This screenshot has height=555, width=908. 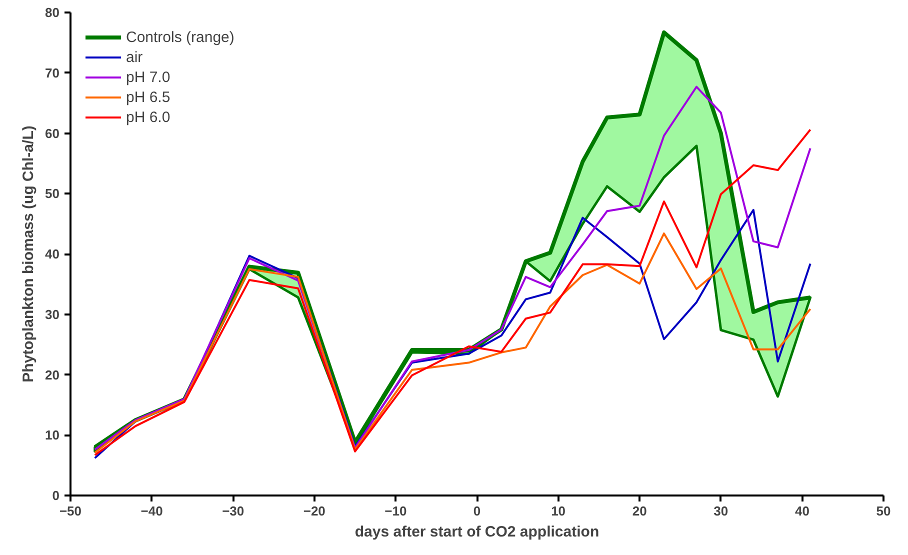 I want to click on y-tick-label: 0, so click(x=56, y=495).